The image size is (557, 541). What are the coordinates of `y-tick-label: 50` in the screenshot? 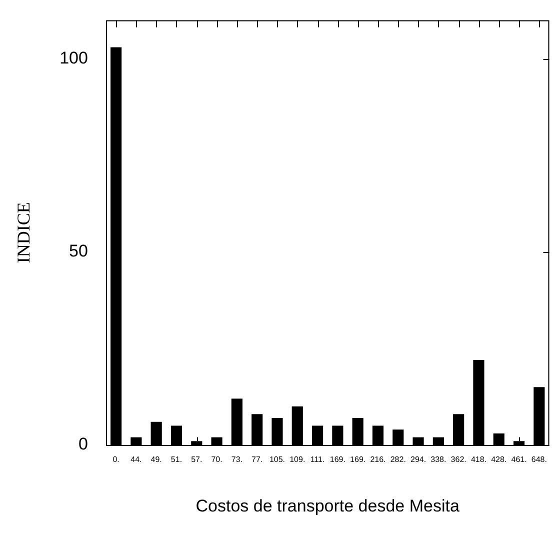 It's located at (78, 251).